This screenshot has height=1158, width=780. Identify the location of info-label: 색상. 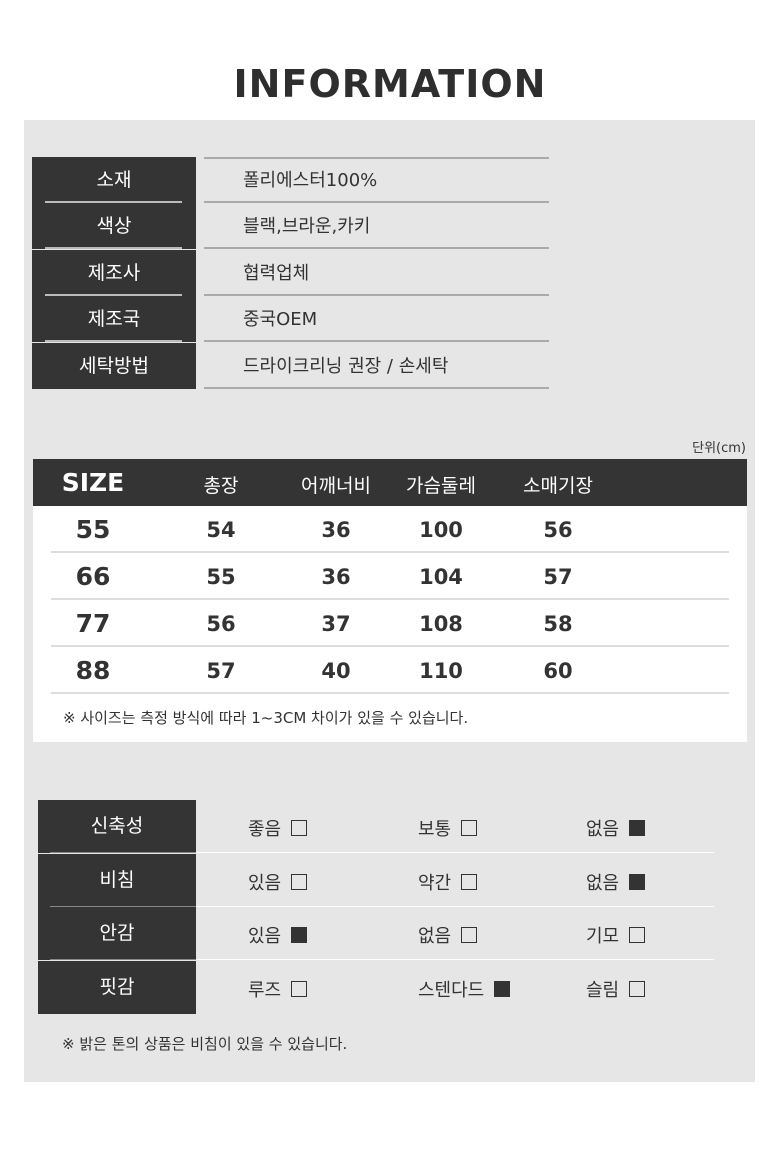
(114, 226).